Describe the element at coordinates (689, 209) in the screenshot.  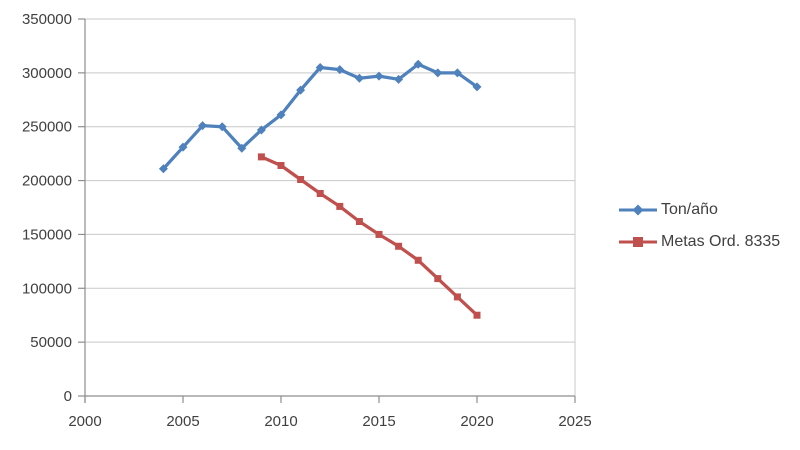
I see `legend-label-ton-ano: Ton/año` at that location.